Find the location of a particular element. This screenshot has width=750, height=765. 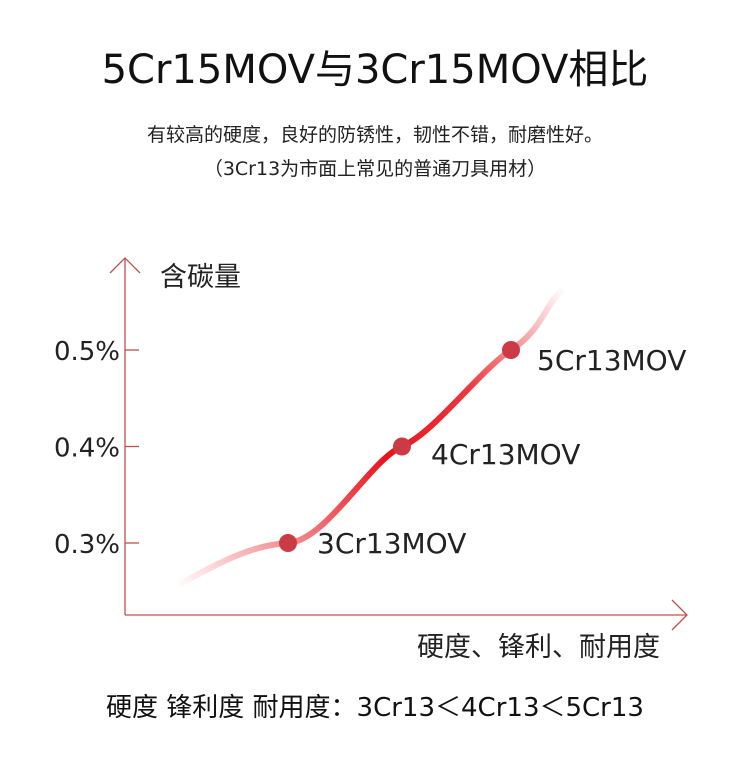

data-point-label: 4Cr13MOV is located at coordinates (505, 454).